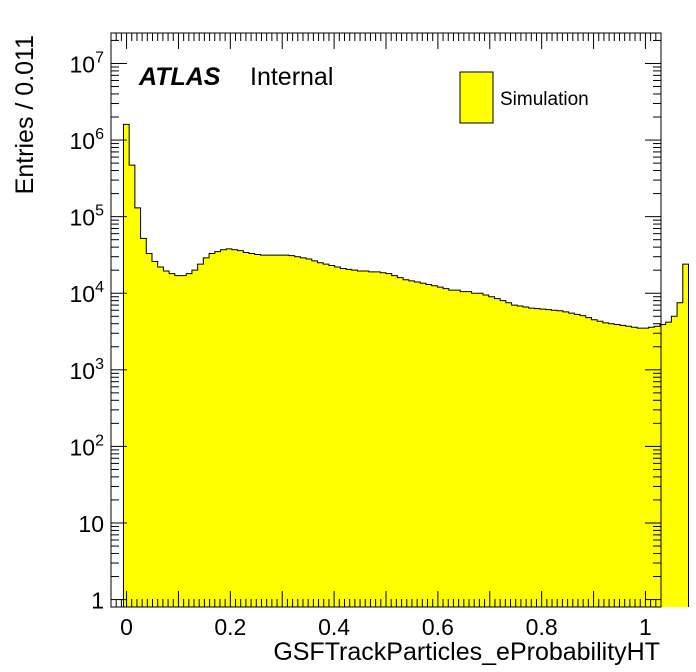 The height and width of the screenshot is (672, 696). I want to click on legend-swatch, so click(476, 97).